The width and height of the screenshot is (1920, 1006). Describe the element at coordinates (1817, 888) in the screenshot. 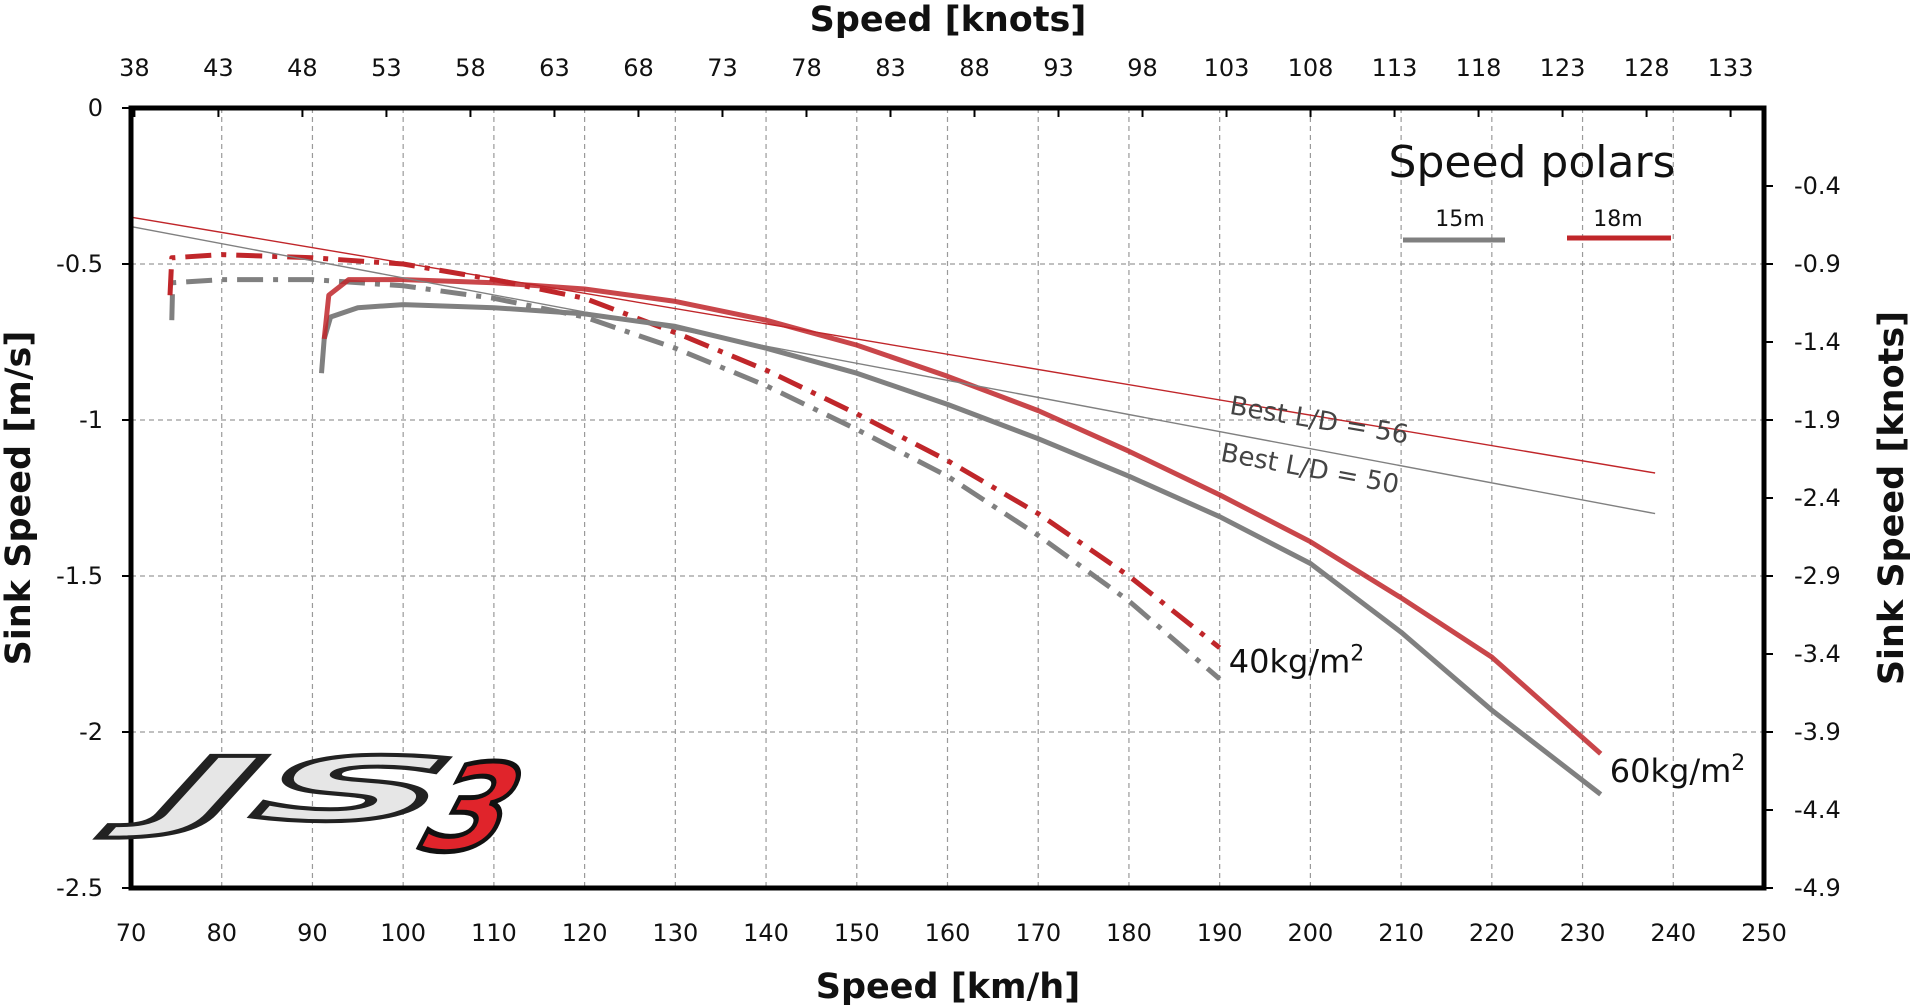

I see `y2-tick--4.9: -4.9` at that location.